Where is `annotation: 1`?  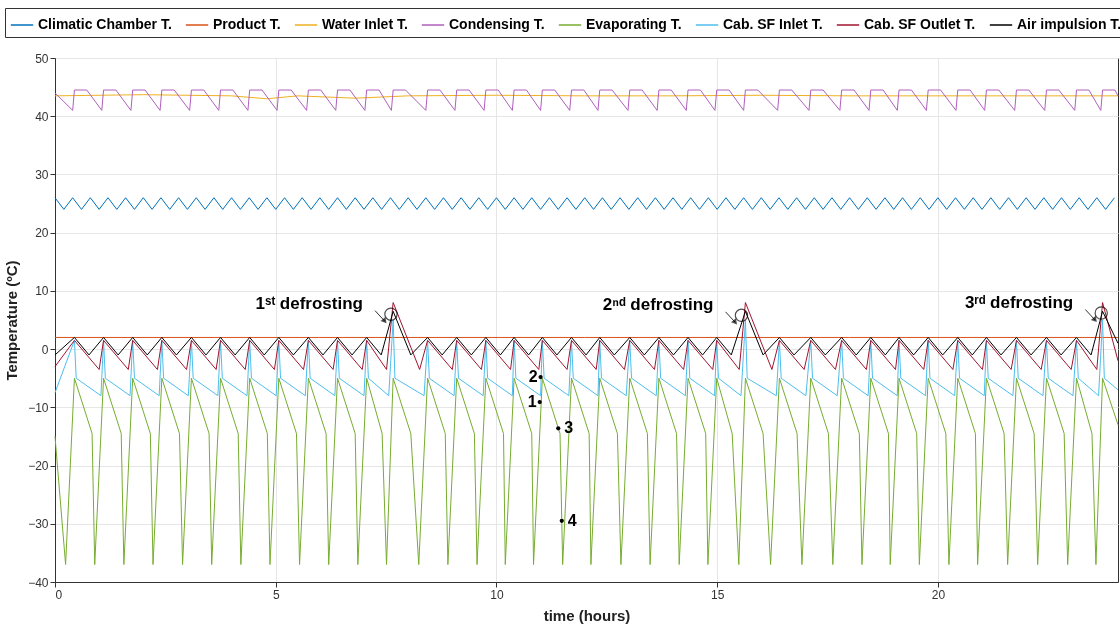
annotation: 1 is located at coordinates (532, 402).